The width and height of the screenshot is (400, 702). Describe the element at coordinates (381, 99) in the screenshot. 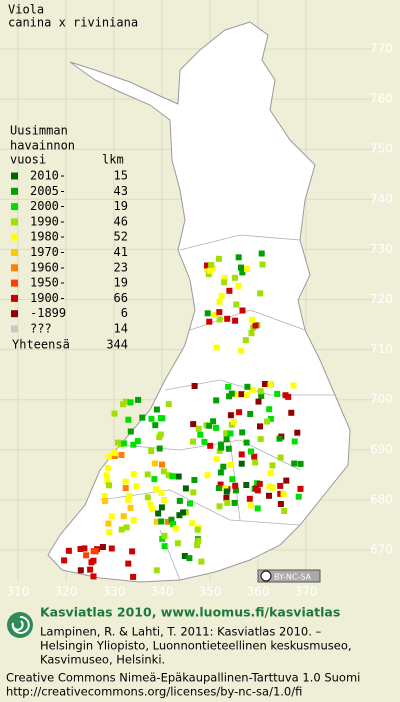

I see `north-label: 760` at that location.